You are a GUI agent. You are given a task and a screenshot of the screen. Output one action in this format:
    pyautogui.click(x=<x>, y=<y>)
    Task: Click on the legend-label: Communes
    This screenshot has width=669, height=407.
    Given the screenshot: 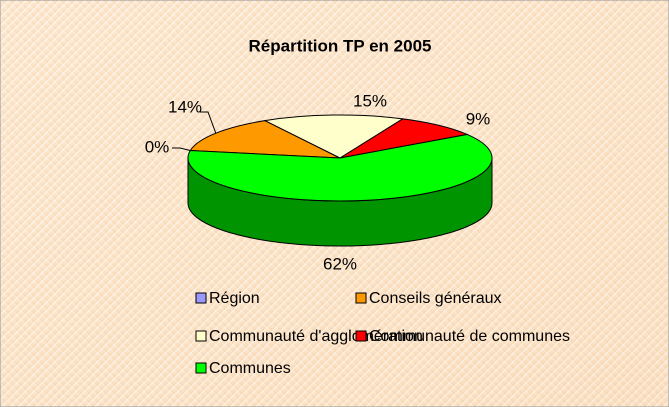 What is the action you would take?
    pyautogui.click(x=250, y=368)
    